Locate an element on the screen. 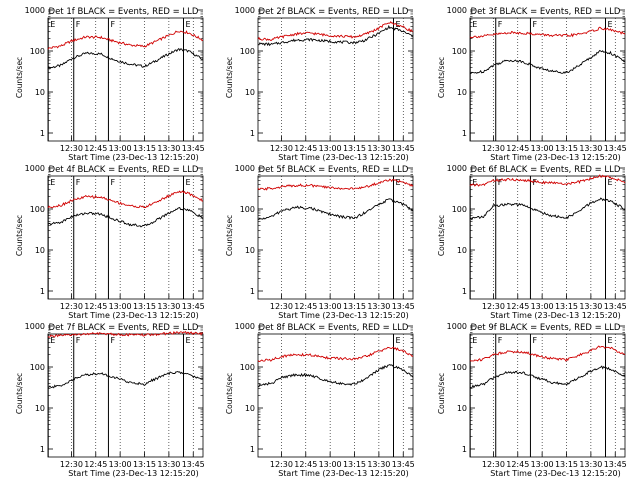  chart-title: Det 8f BLACK = Events, RED = LLD is located at coordinates (334, 328).